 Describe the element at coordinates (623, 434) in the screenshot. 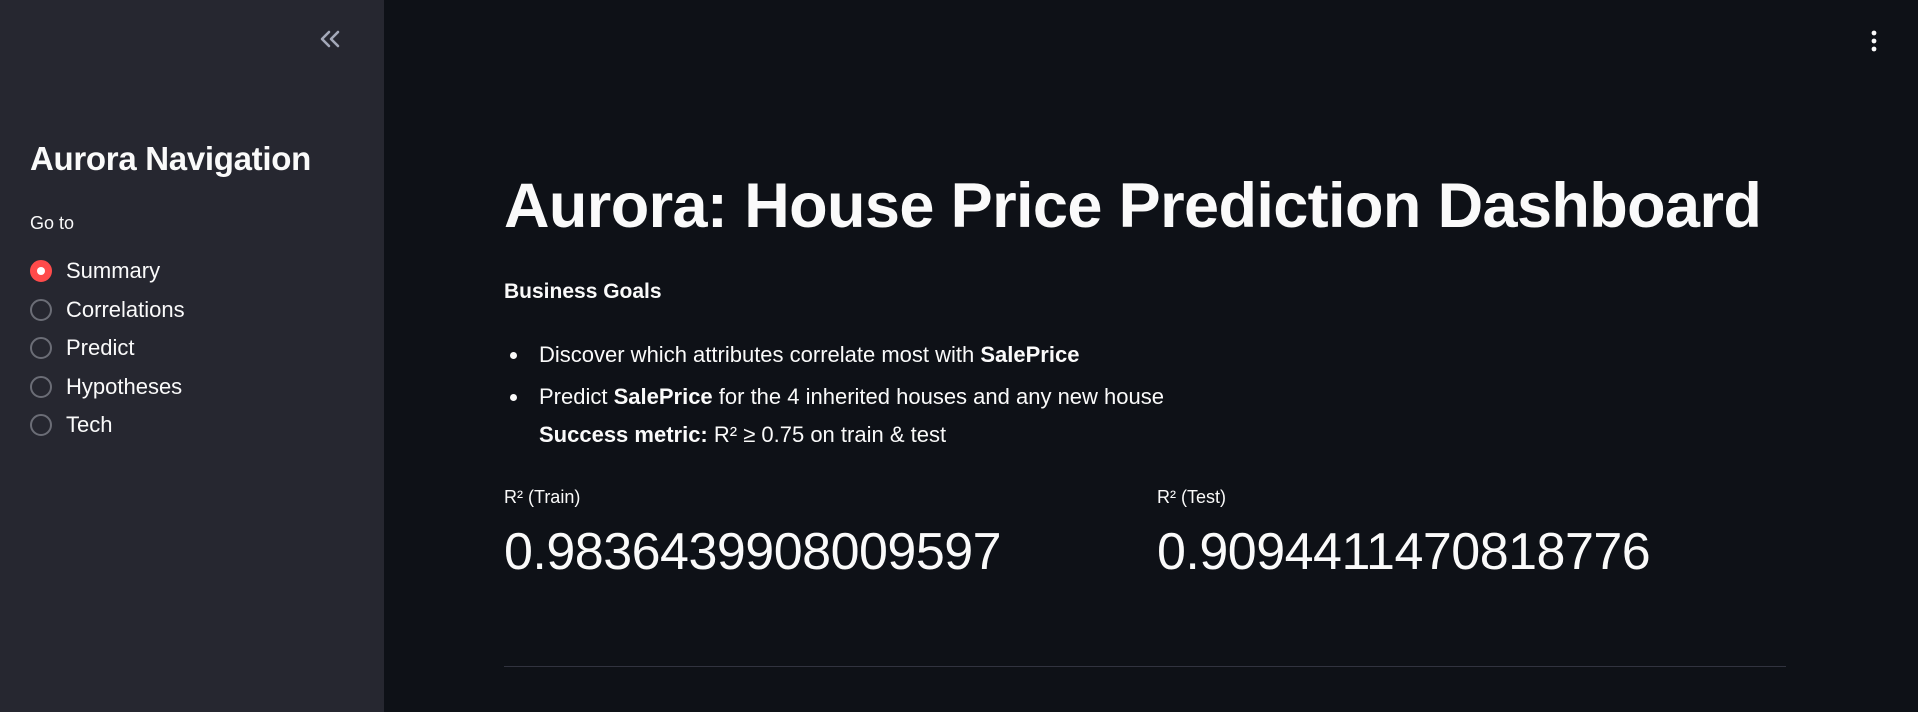

I see `success-metric-label: Success metric:` at that location.